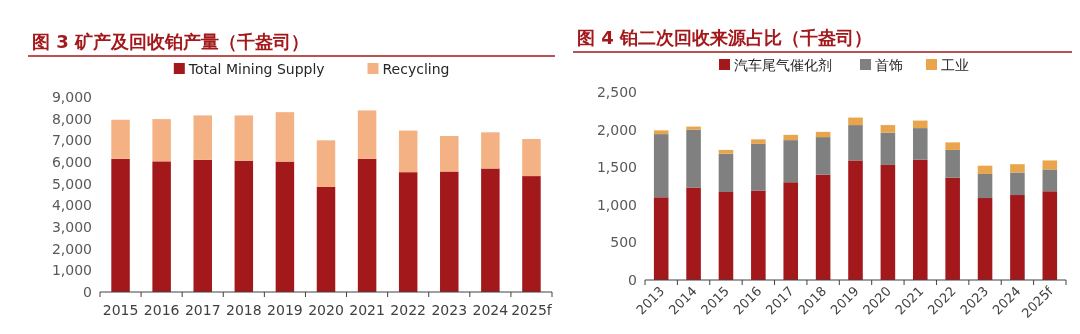 This screenshot has width=1080, height=334. I want to click on x-tick-label: 2020, so click(326, 310).